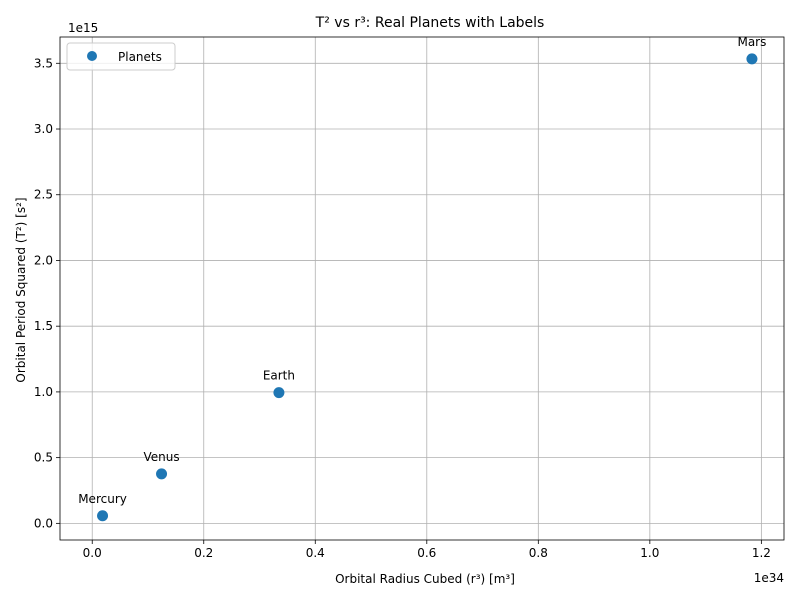  Describe the element at coordinates (43, 195) in the screenshot. I see `y-tick-label: 2.5` at that location.